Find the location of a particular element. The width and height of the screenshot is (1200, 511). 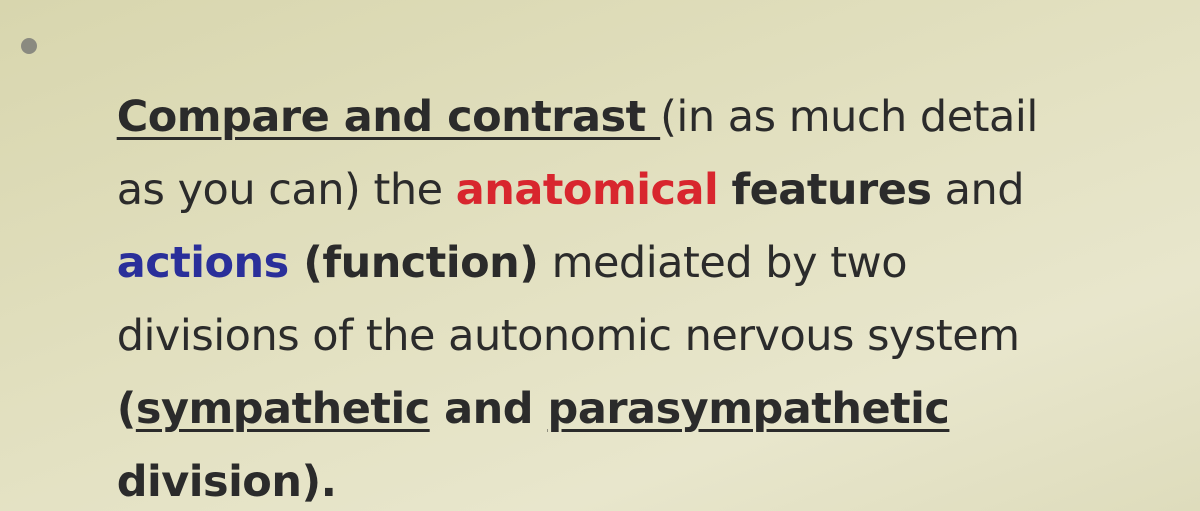

text-run: (function) is located at coordinates (413, 263).